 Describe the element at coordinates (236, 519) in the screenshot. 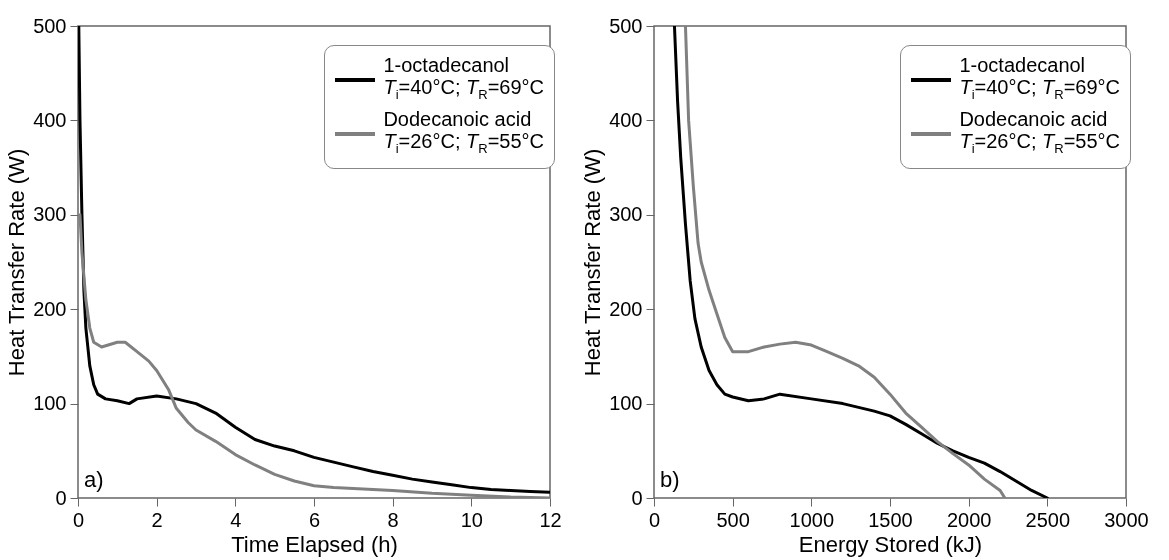

I see `x-tick-label: 4` at that location.